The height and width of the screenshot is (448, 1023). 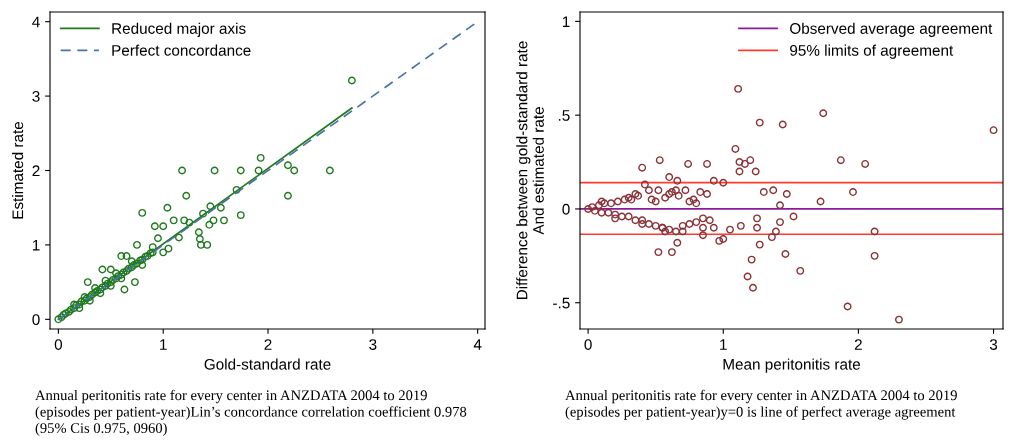 What do you see at coordinates (179, 29) in the screenshot?
I see `legend-label: Reduced major axis` at bounding box center [179, 29].